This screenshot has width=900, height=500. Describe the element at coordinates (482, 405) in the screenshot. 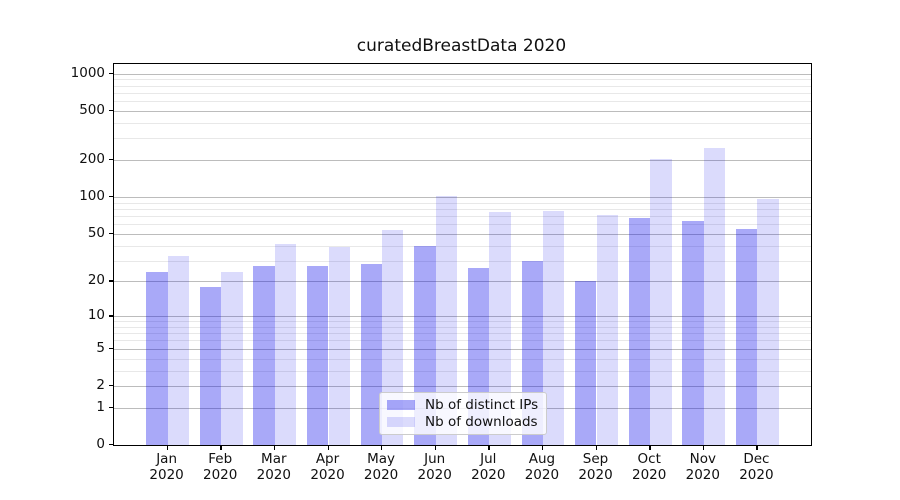

I see `legend-label: Nb of distinct IPs` at that location.